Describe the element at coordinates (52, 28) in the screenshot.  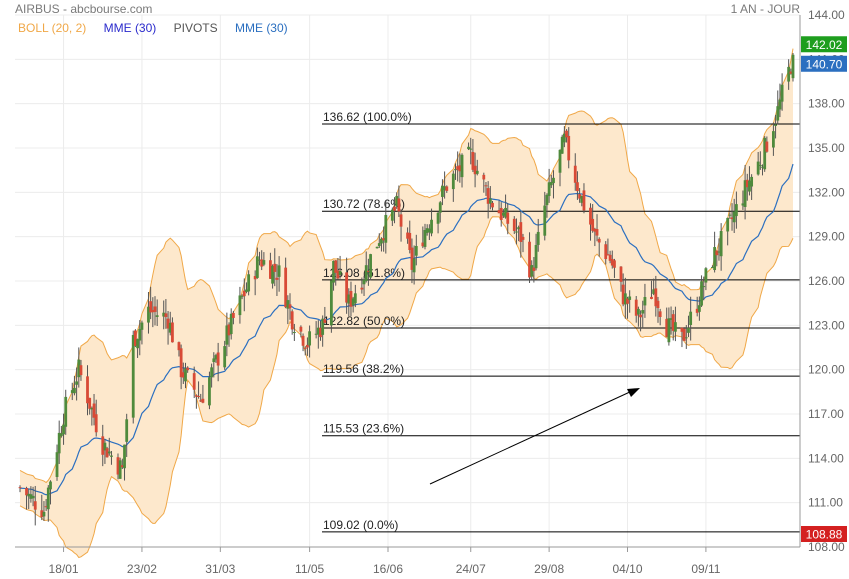
I see `legend-boll: BOLL (20, 2)` at that location.